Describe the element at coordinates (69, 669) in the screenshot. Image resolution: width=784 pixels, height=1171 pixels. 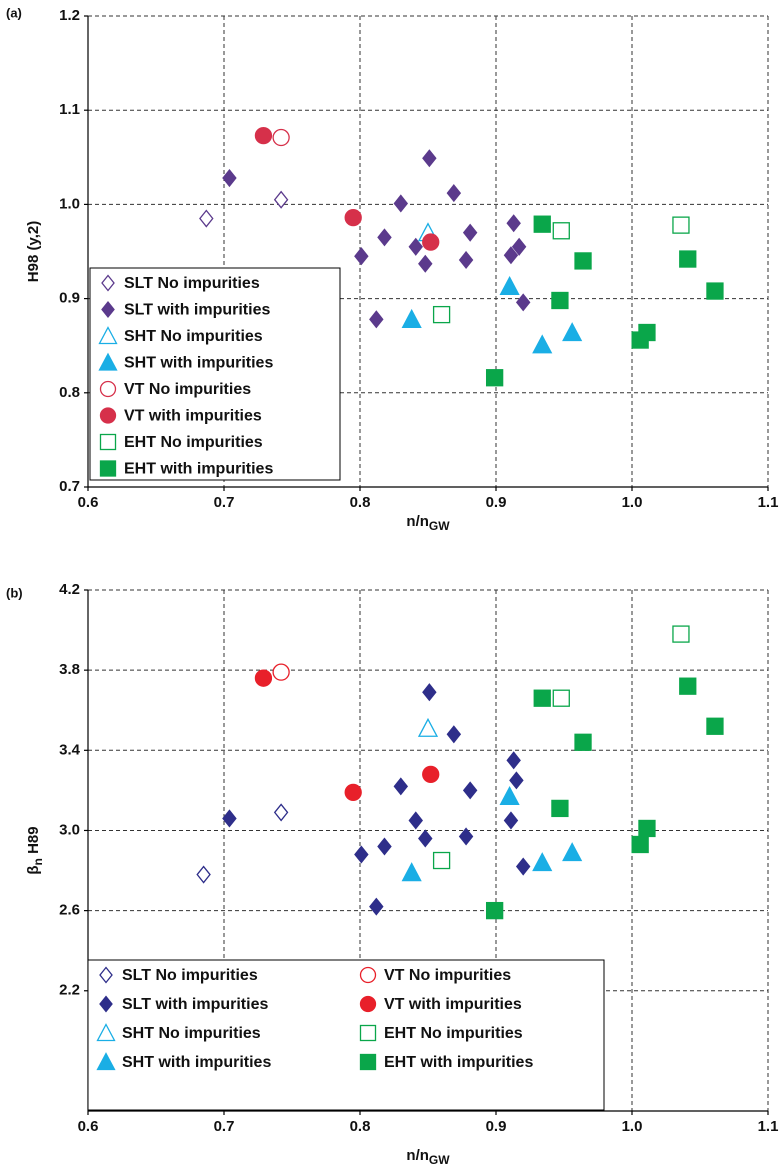
I see `y-tick-label: 3.8` at that location.